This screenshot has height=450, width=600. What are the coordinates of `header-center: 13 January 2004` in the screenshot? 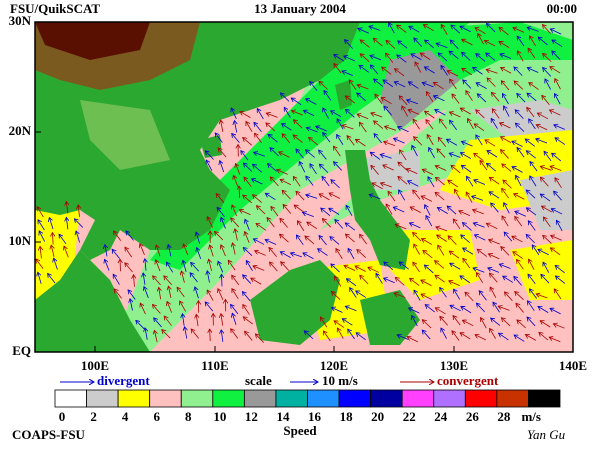 It's located at (300, 8).